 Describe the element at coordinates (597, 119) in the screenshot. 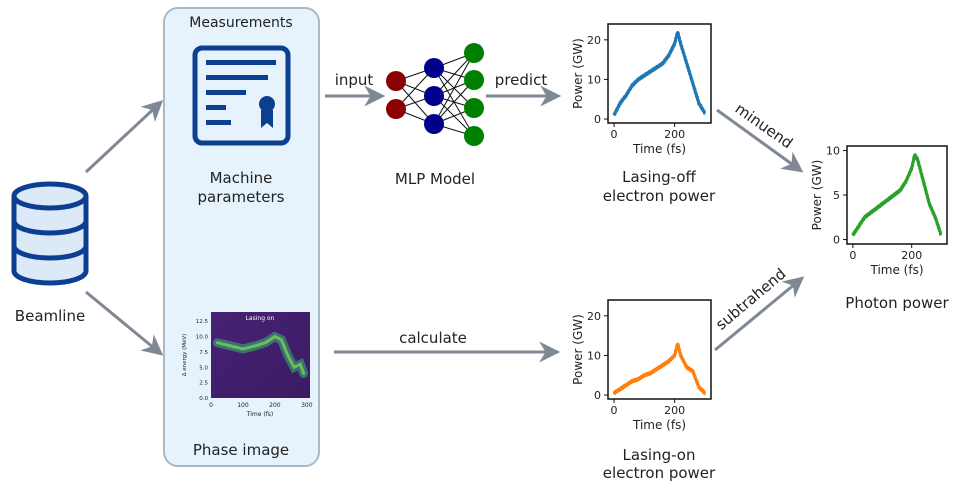

I see `lasing-off-y-tick-label: 0` at that location.